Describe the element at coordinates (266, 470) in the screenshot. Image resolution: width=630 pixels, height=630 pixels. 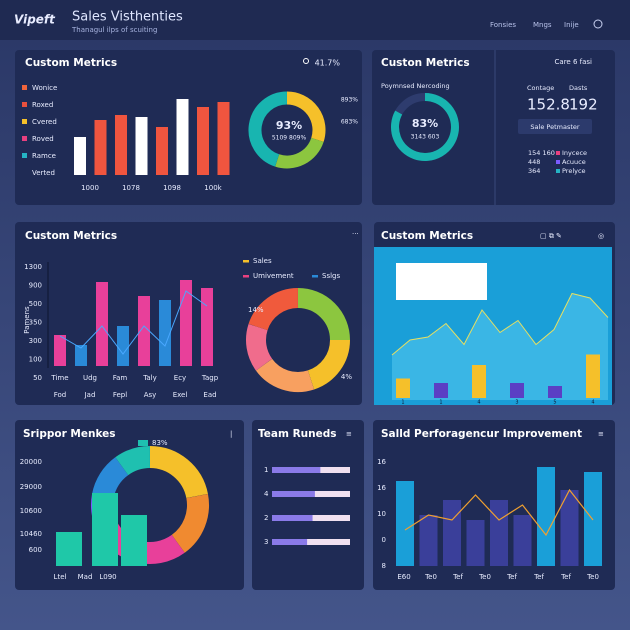
I see `row-label: 1` at that location.